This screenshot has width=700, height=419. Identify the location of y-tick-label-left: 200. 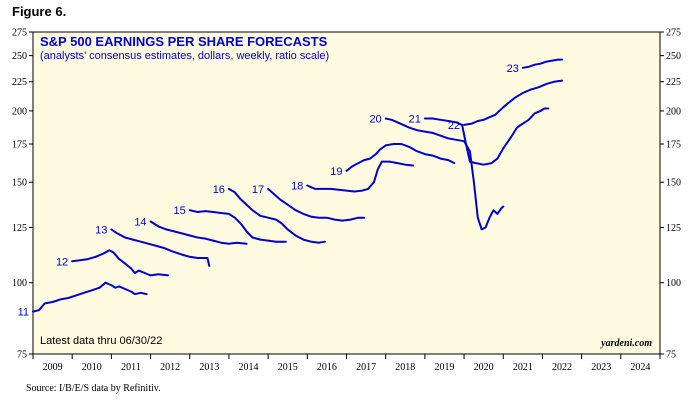
(19, 111).